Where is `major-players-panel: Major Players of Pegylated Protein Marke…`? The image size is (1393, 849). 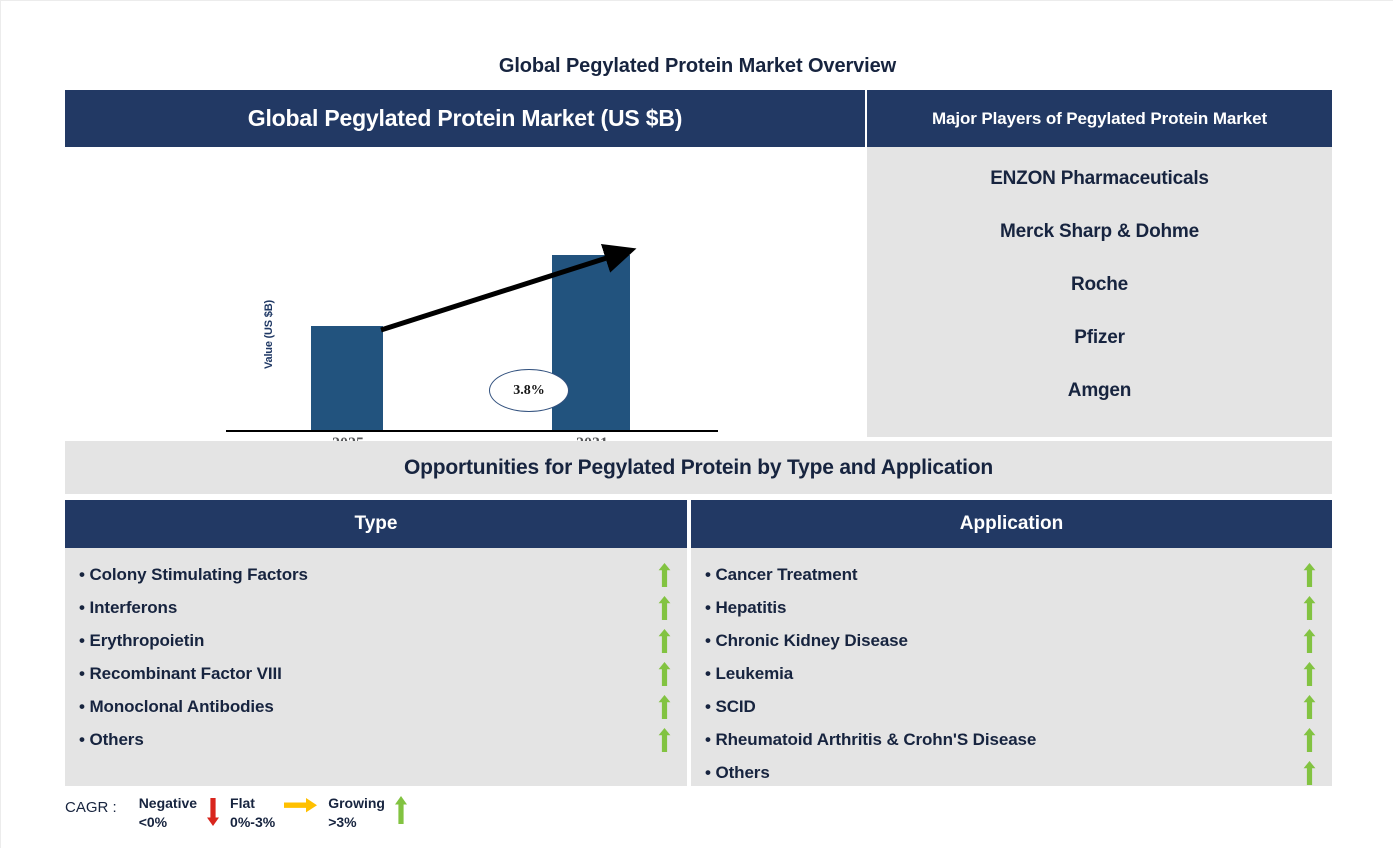
major-players-panel: Major Players of Pegylated Protein Marke… is located at coordinates (1099, 263).